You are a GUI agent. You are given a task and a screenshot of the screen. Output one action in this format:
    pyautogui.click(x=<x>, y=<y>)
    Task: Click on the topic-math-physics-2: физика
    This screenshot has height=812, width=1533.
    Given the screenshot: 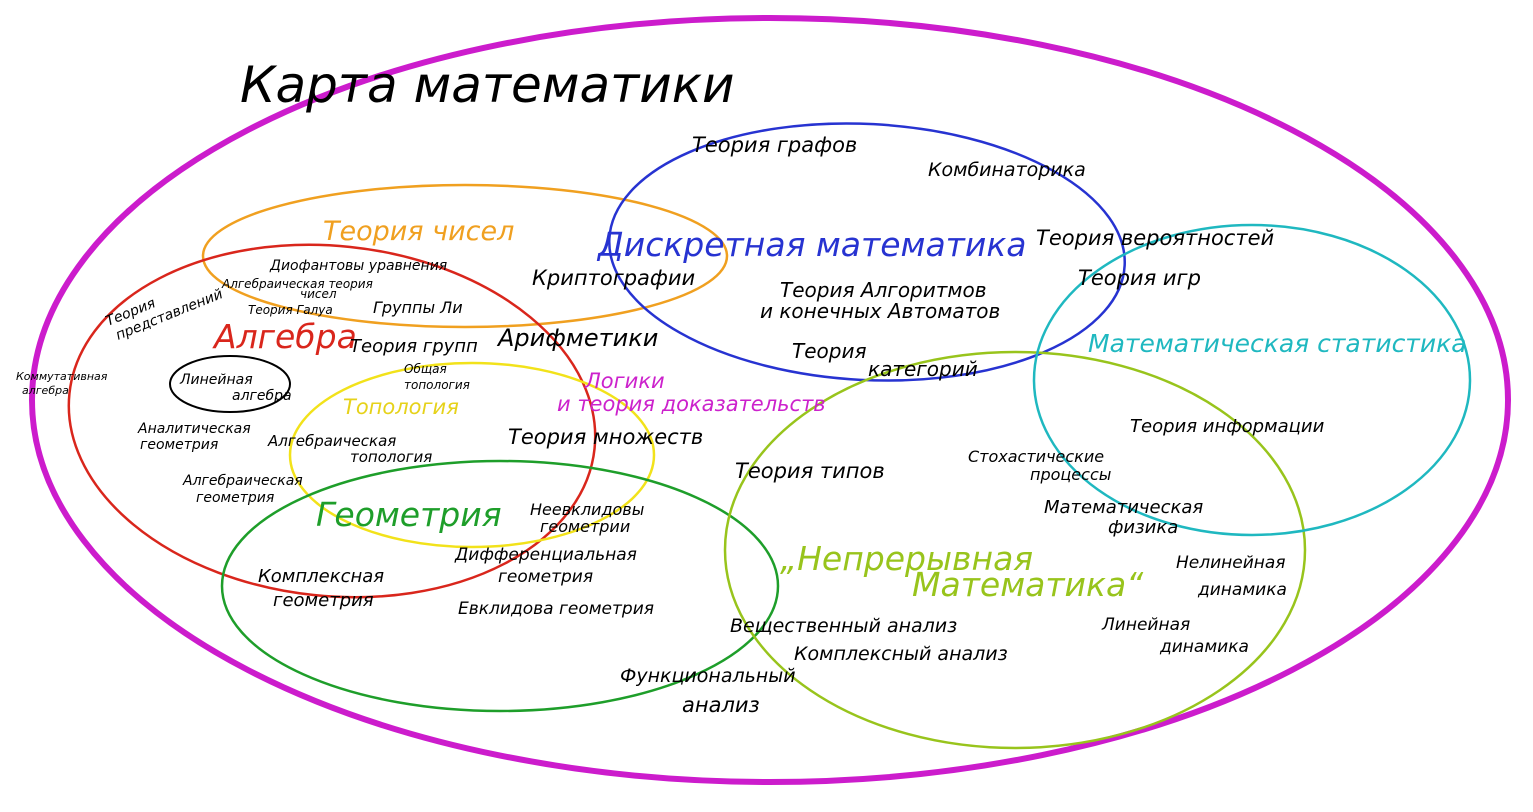 What is the action you would take?
    pyautogui.click(x=1143, y=527)
    